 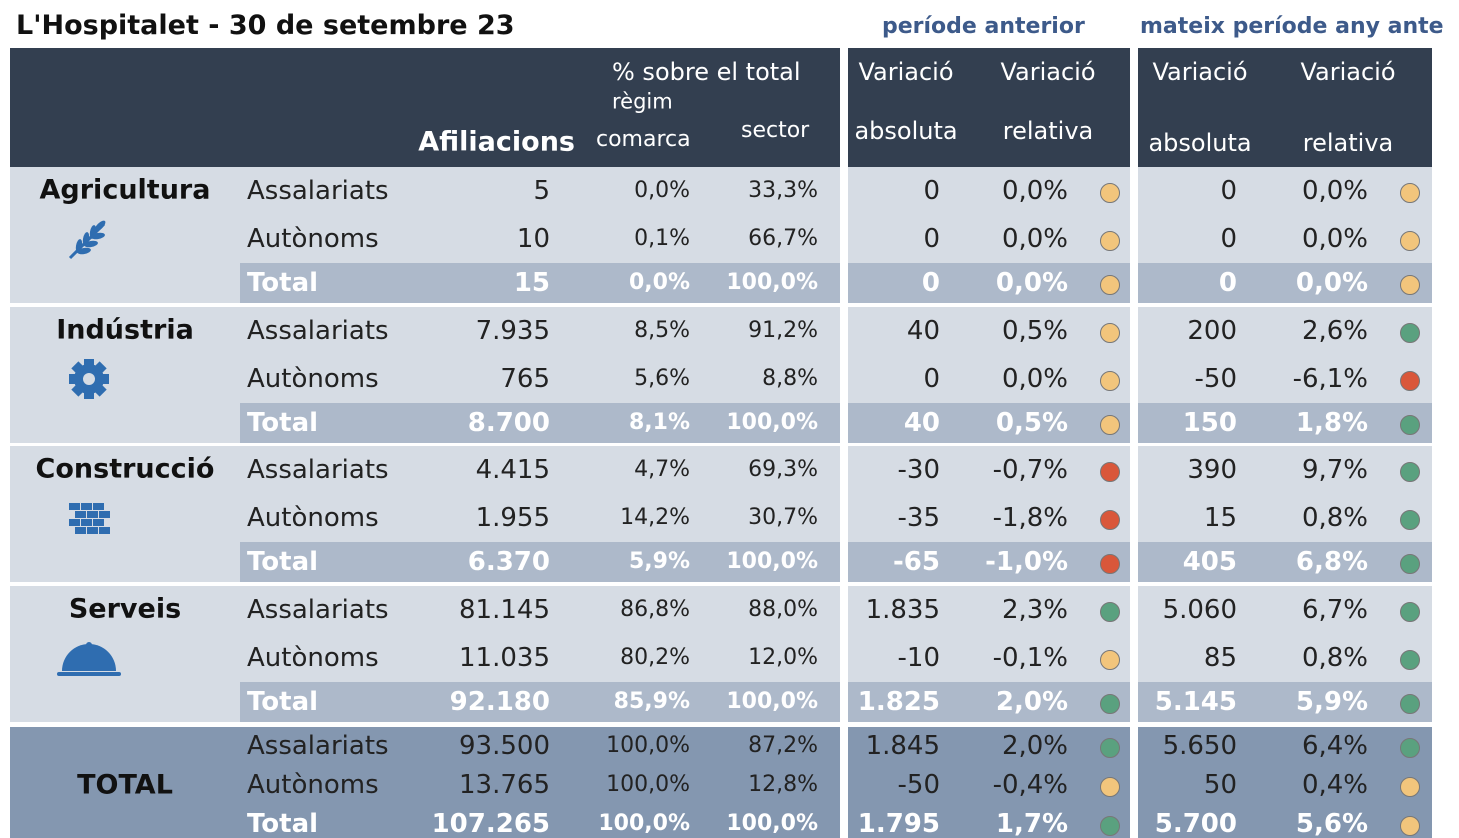 What do you see at coordinates (783, 745) in the screenshot?
I see `cell-value: 87,2%` at bounding box center [783, 745].